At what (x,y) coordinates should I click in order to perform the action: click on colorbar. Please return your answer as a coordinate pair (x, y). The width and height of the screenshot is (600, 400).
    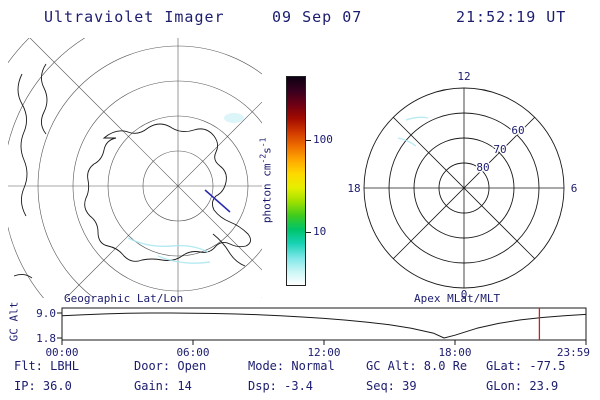
    Looking at the image, I should click on (296, 181).